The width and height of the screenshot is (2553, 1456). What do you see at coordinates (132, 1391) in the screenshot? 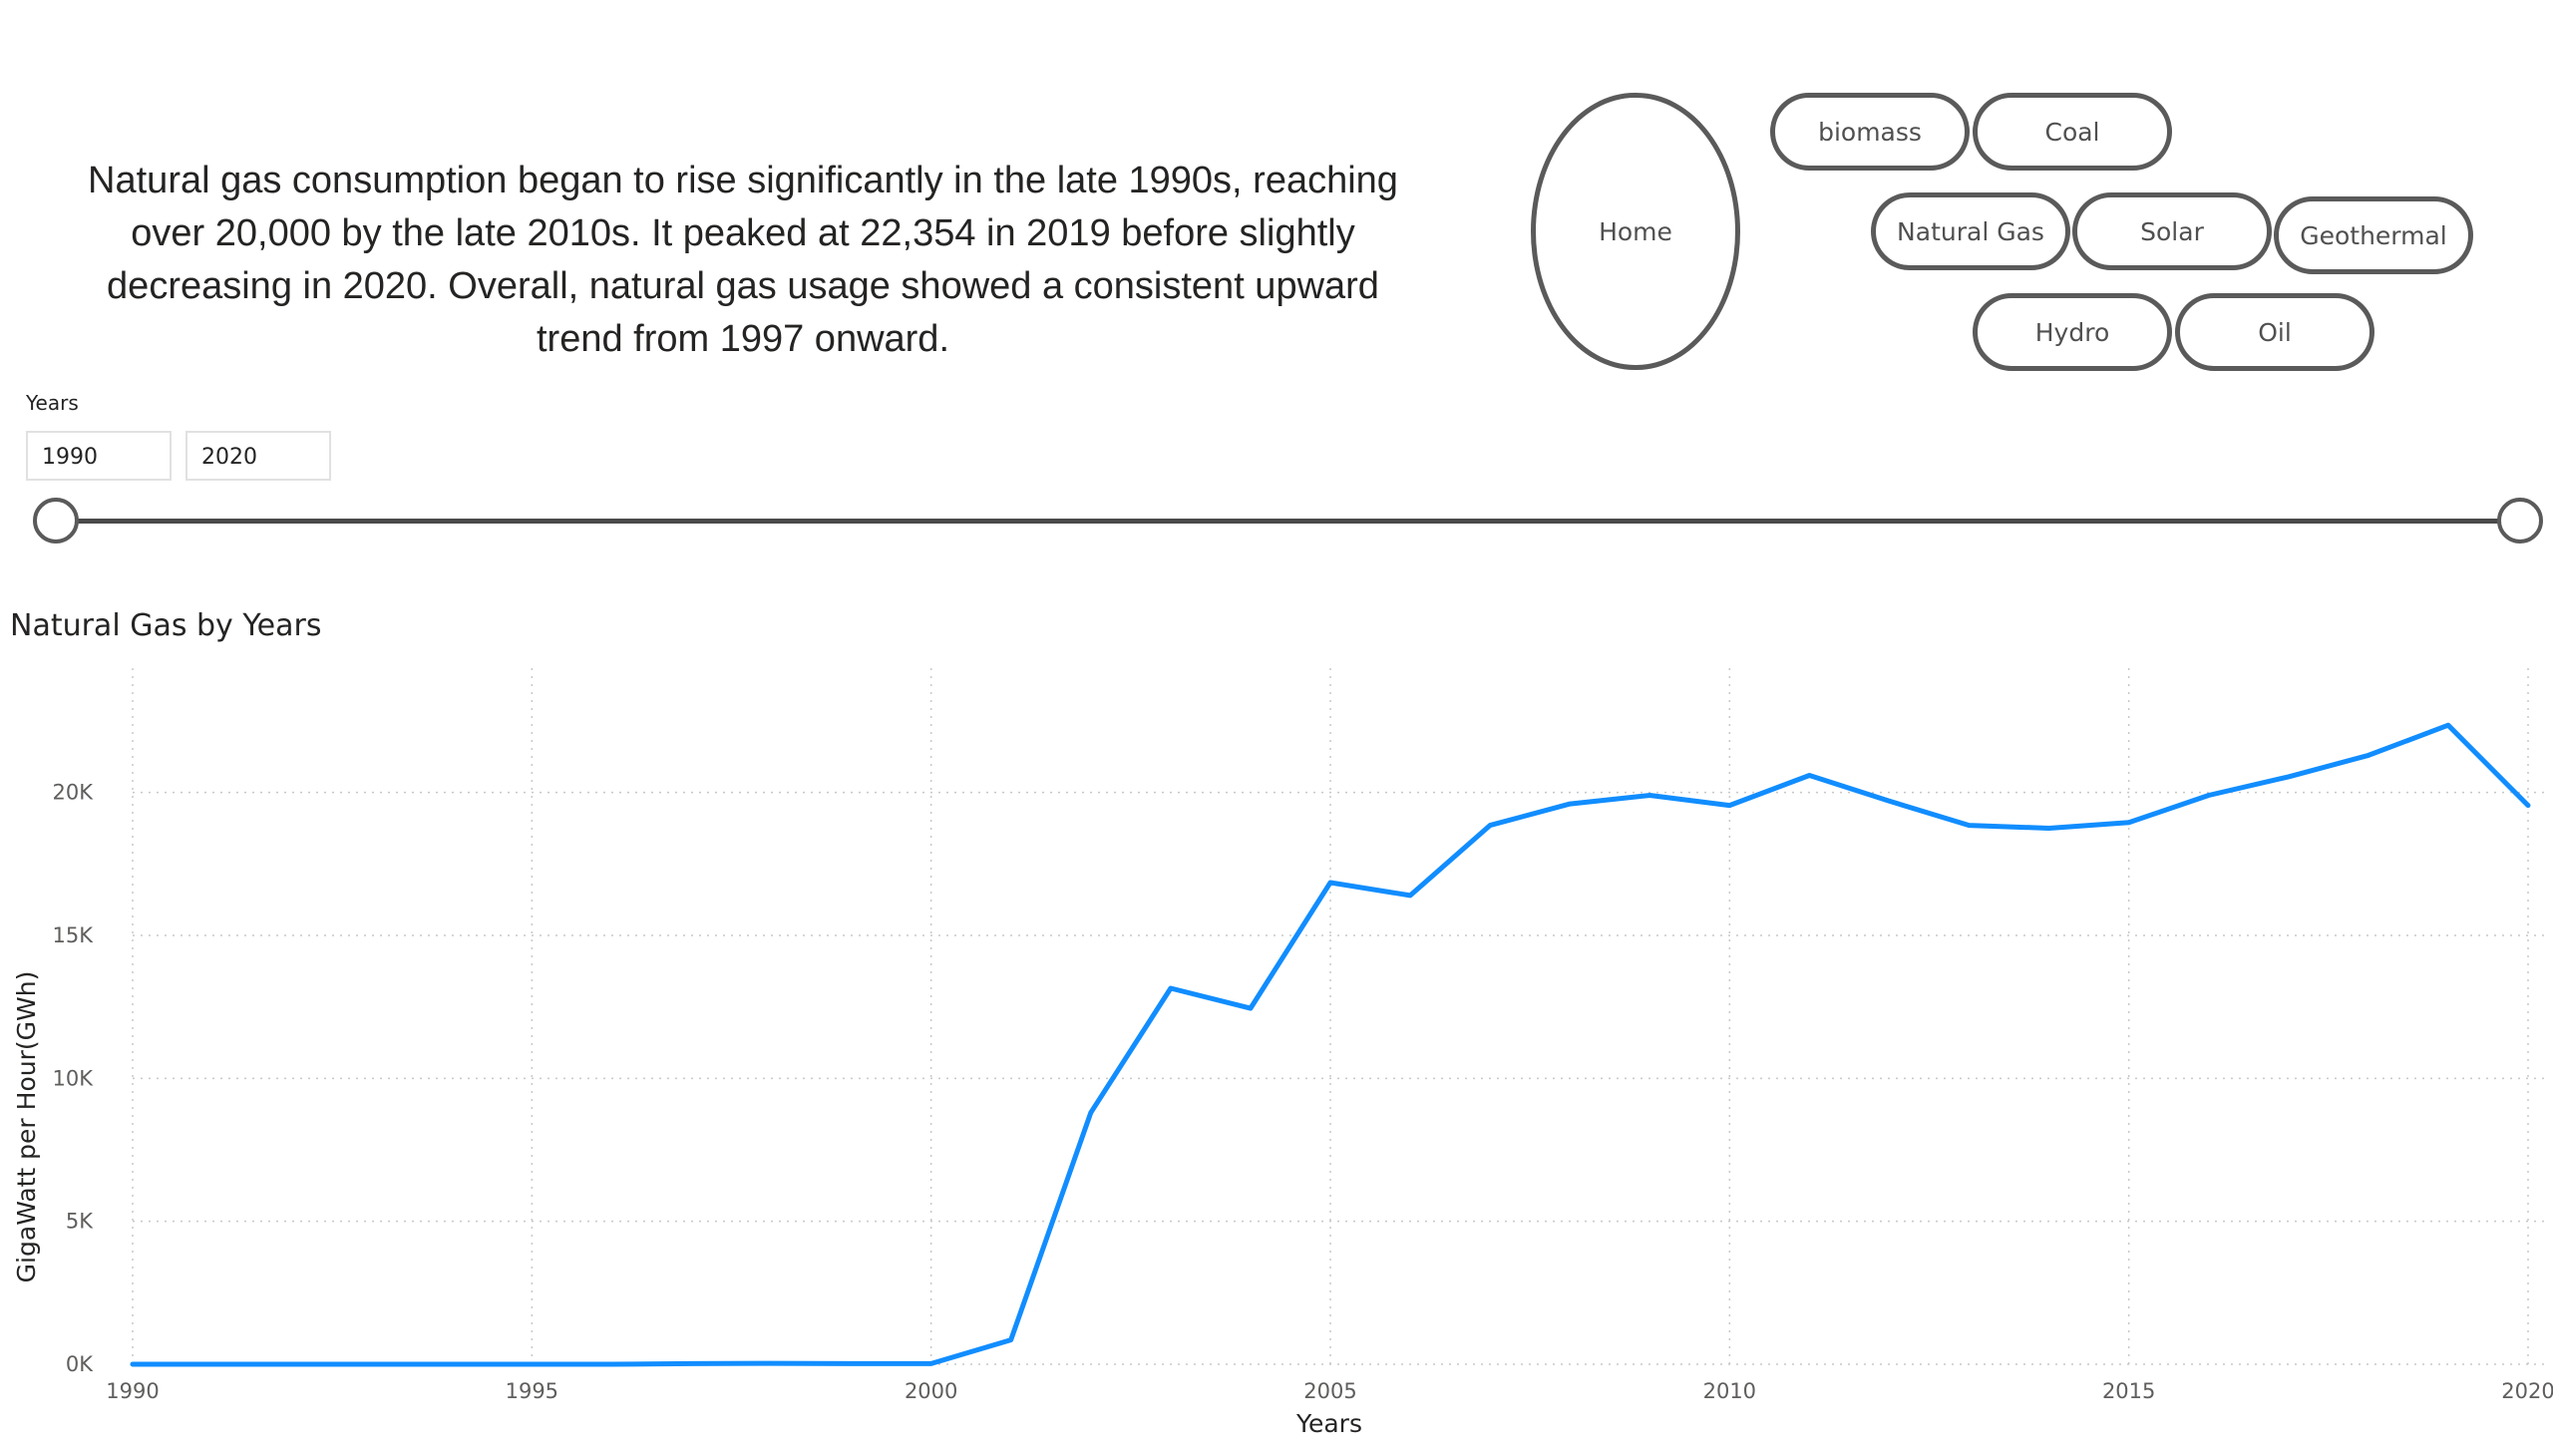
I see `x-tick-label: 1990` at bounding box center [132, 1391].